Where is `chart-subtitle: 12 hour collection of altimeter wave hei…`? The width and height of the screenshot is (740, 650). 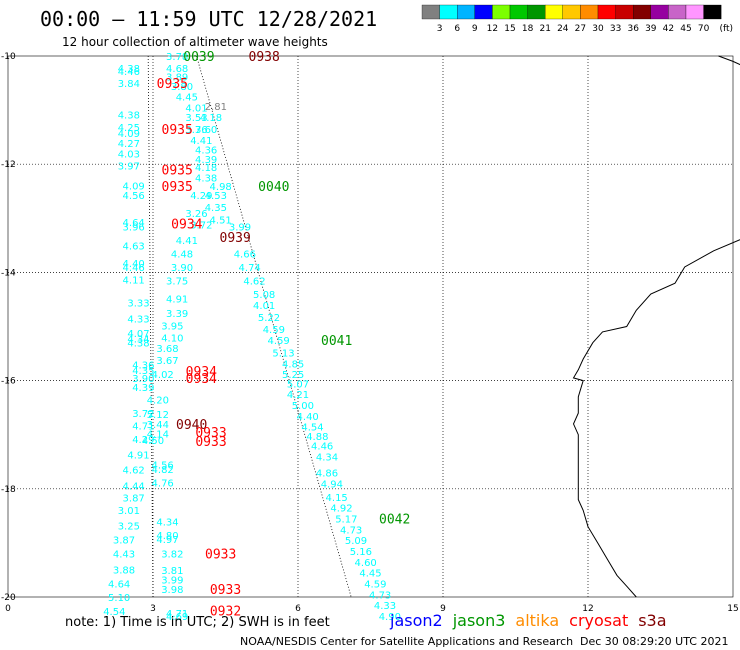
chart-subtitle: 12 hour collection of altimeter wave hei… is located at coordinates (195, 42).